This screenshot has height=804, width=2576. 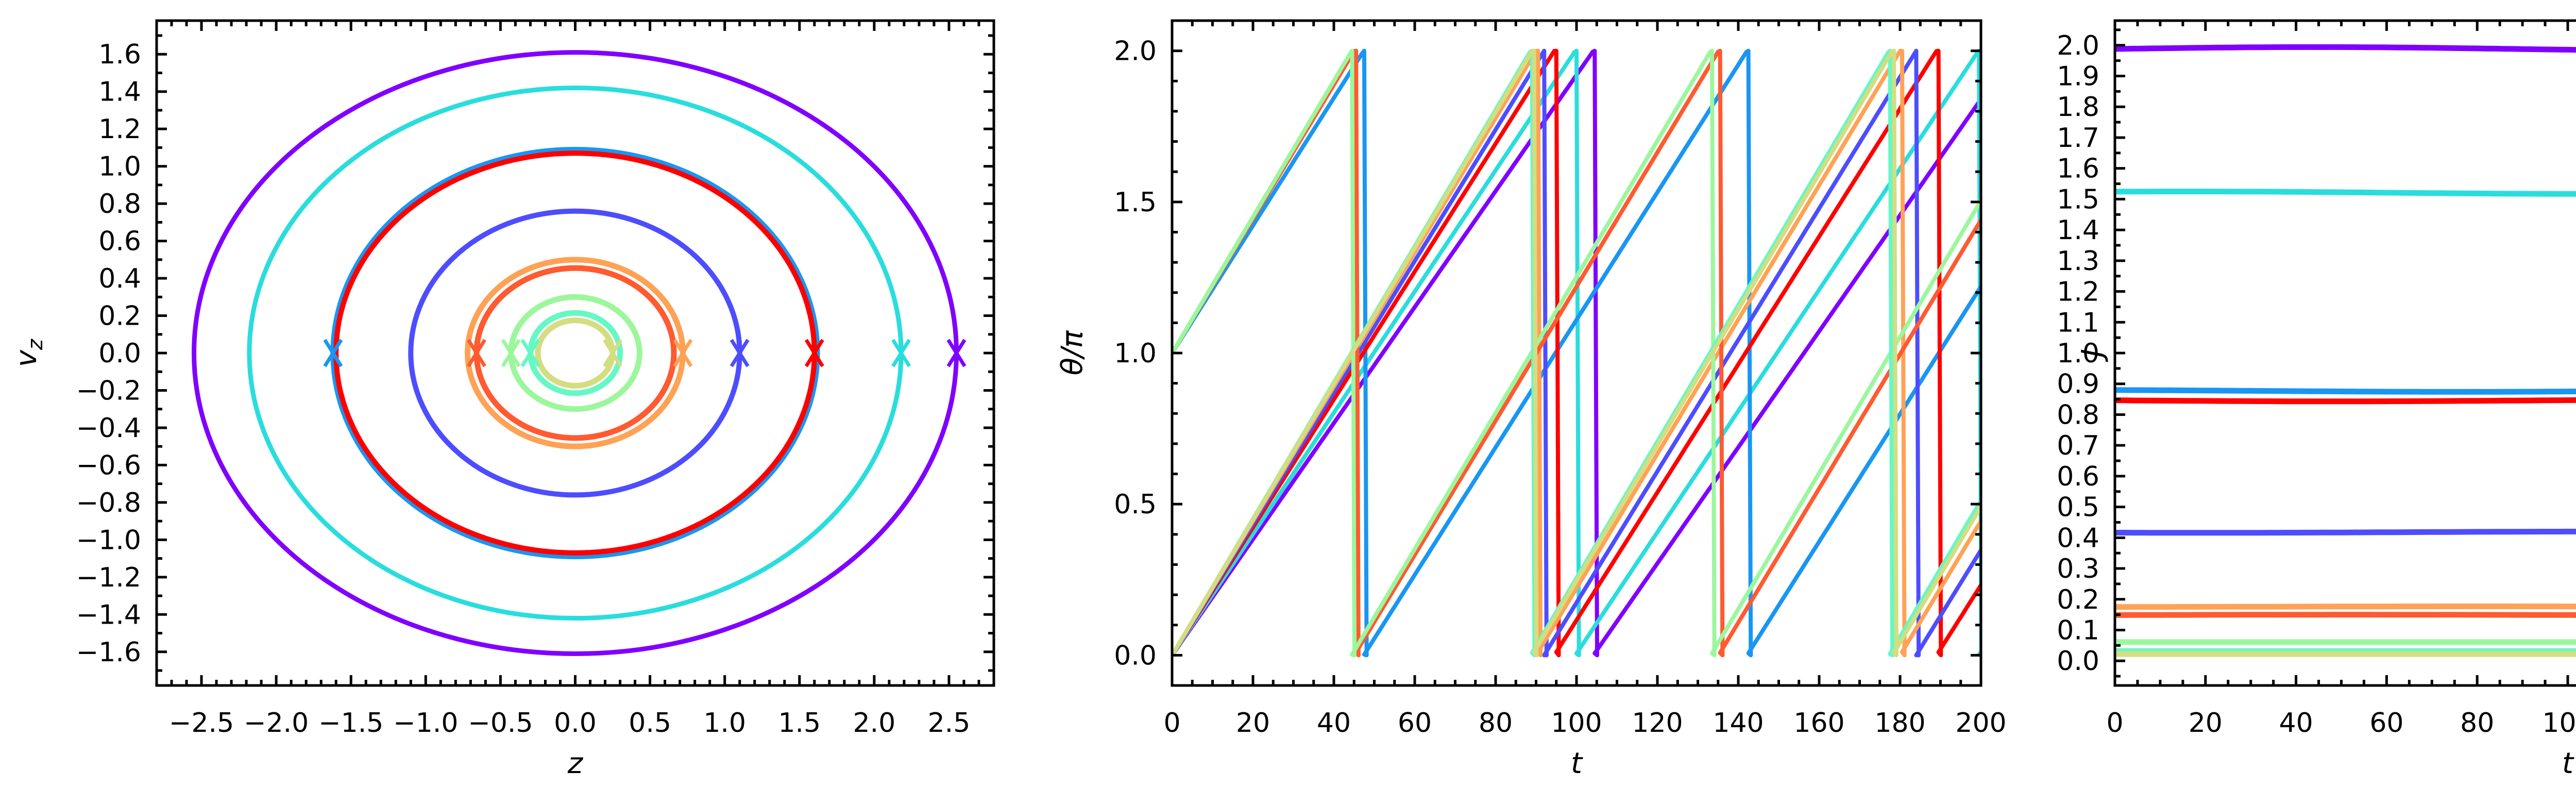 I want to click on axes-frame, so click(x=2344, y=353).